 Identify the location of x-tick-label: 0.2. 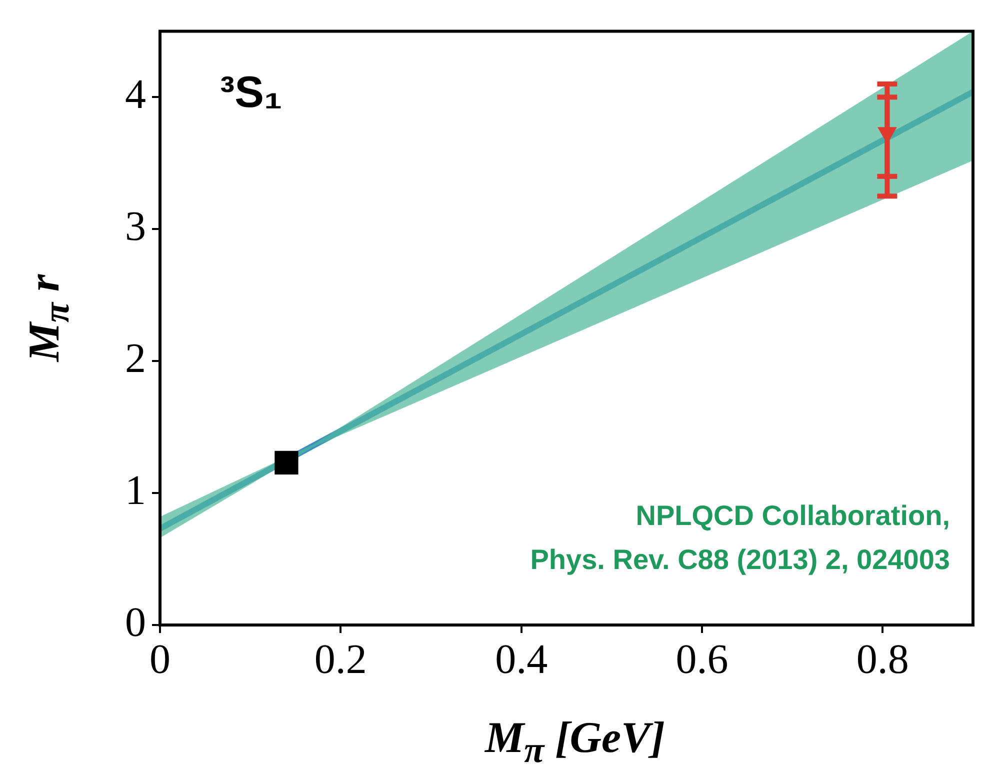
(340, 660).